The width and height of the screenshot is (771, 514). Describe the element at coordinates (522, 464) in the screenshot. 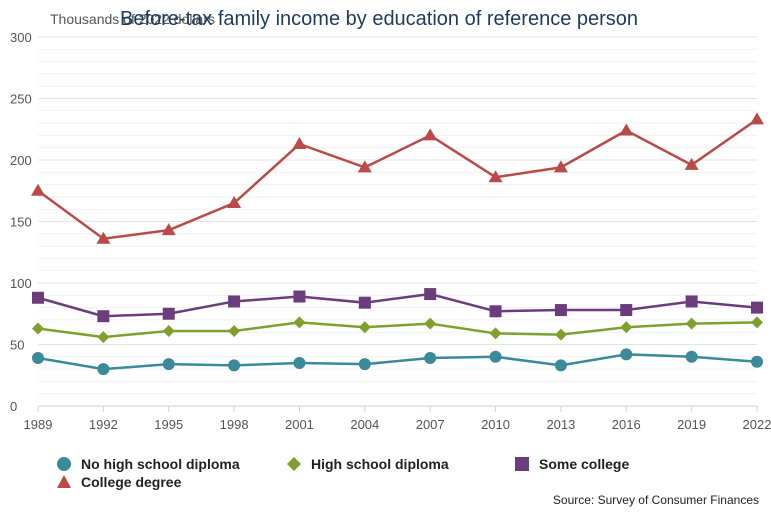

I see `square-marker-icon` at that location.